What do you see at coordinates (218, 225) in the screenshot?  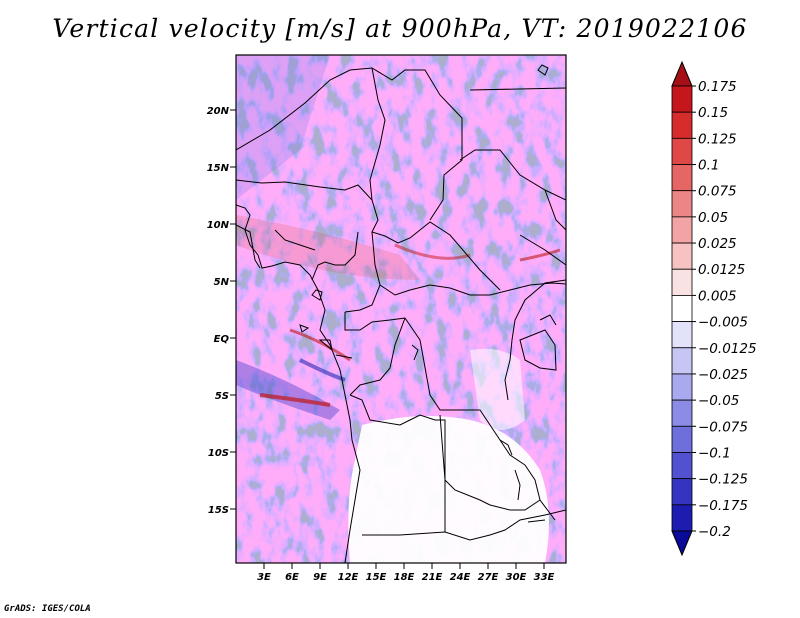 I see `lat-label-10n: 10N` at bounding box center [218, 225].